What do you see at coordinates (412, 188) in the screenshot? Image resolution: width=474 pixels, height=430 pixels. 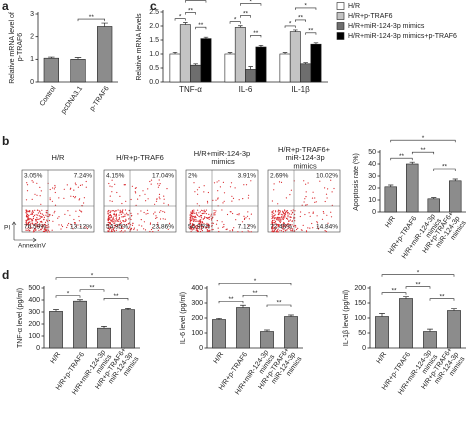 I see `bar` at bounding box center [412, 188].